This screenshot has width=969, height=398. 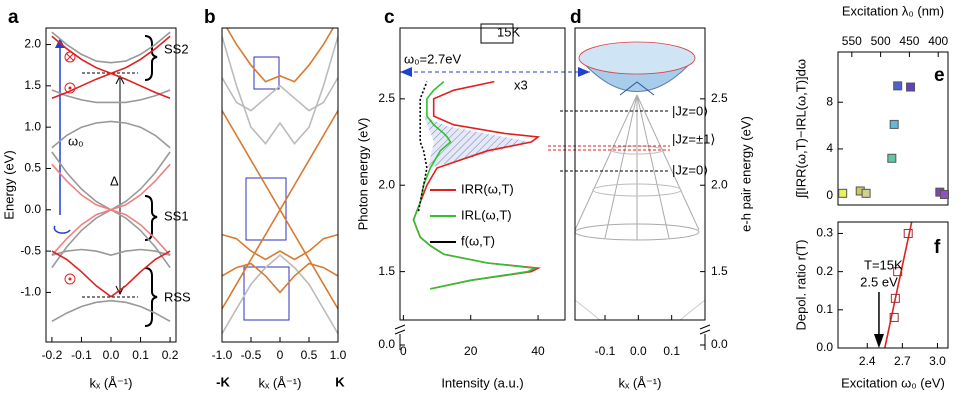 I want to click on y-tick-label: 4, so click(x=829, y=148).